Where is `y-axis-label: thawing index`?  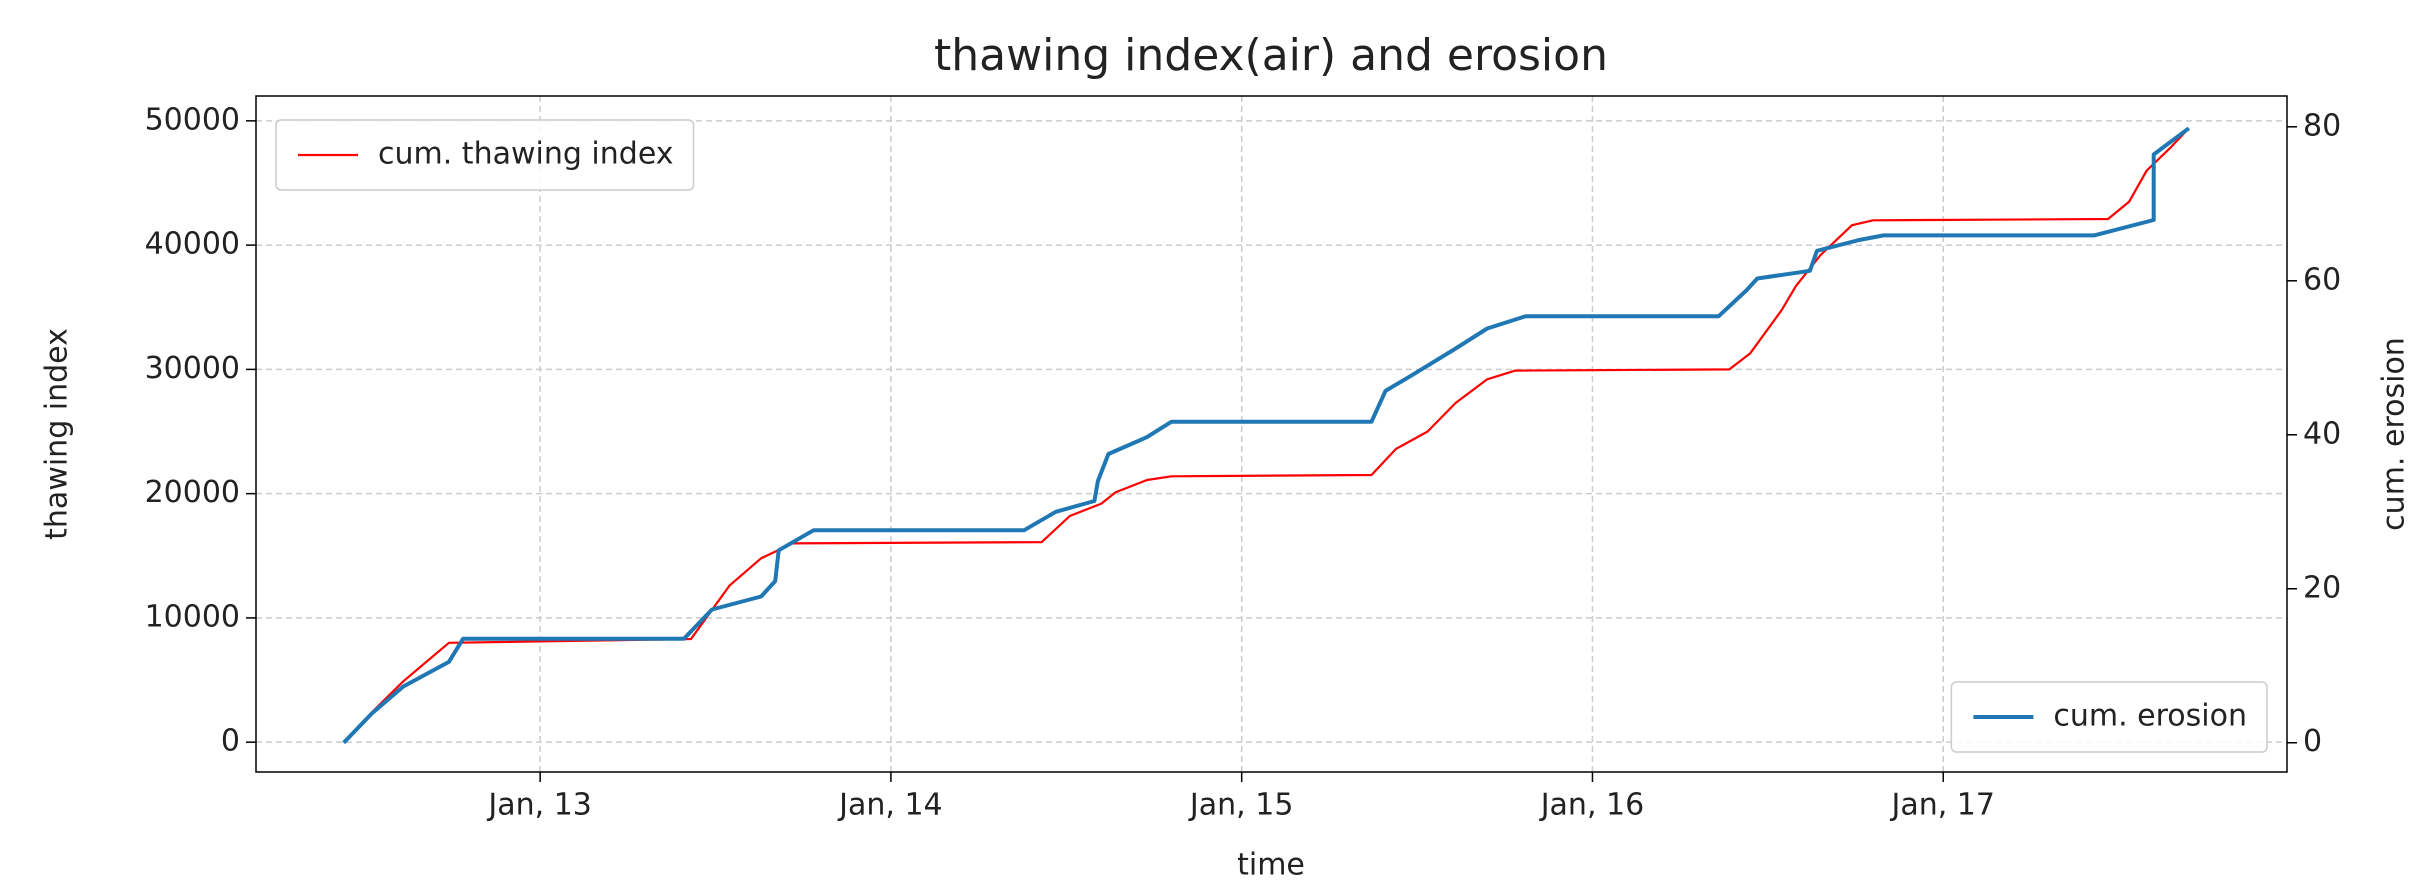
y-axis-label: thawing index is located at coordinates (57, 434).